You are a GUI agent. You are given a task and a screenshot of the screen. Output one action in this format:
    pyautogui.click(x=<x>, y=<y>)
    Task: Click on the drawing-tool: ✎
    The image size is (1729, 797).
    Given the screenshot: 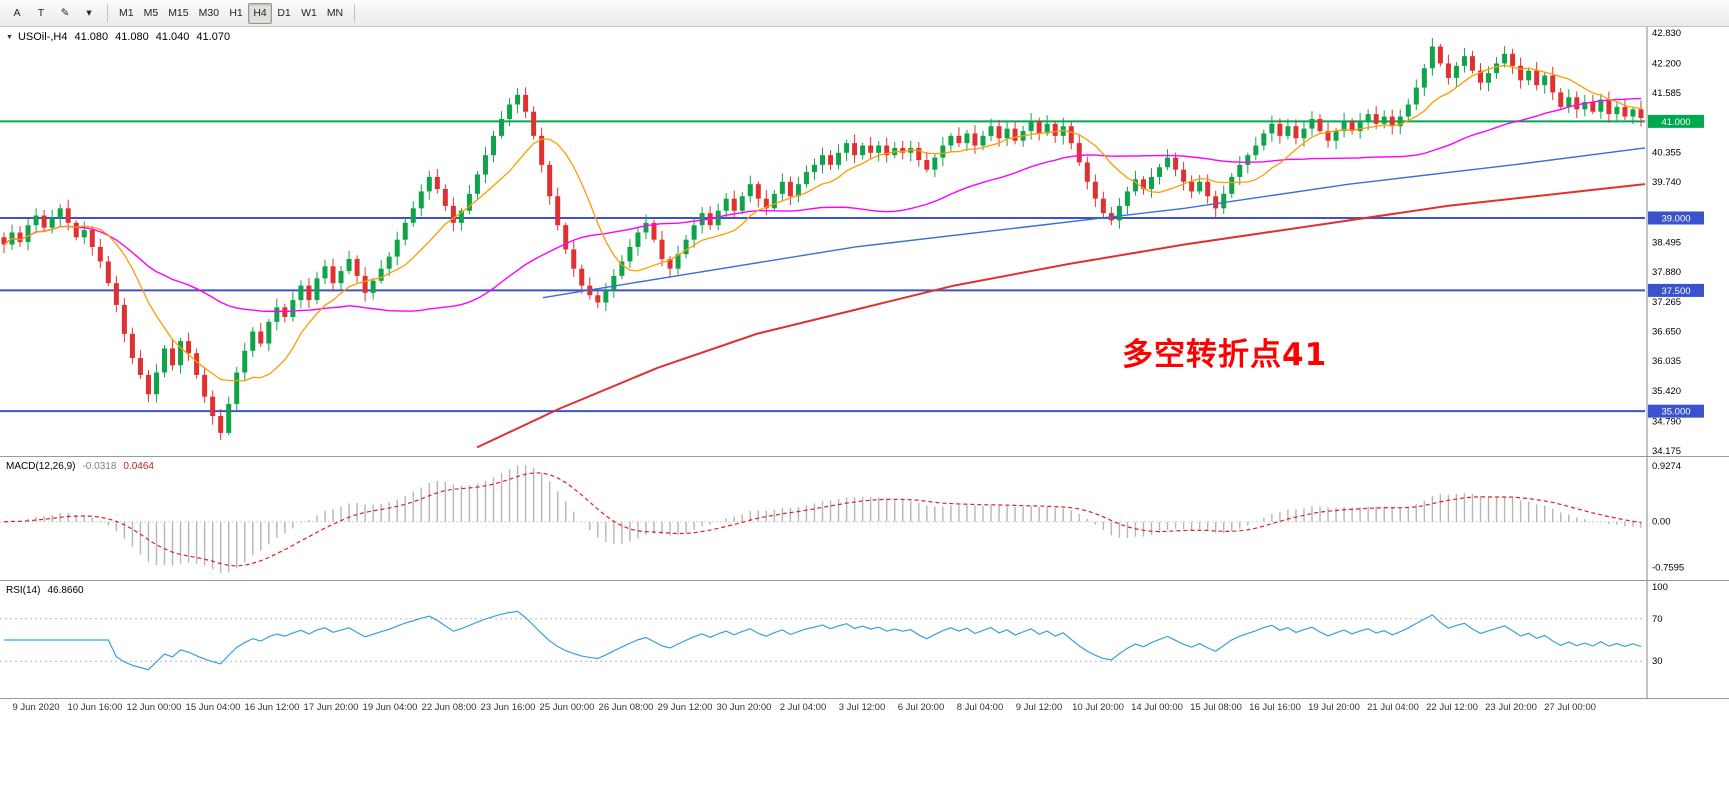 What is the action you would take?
    pyautogui.click(x=65, y=13)
    